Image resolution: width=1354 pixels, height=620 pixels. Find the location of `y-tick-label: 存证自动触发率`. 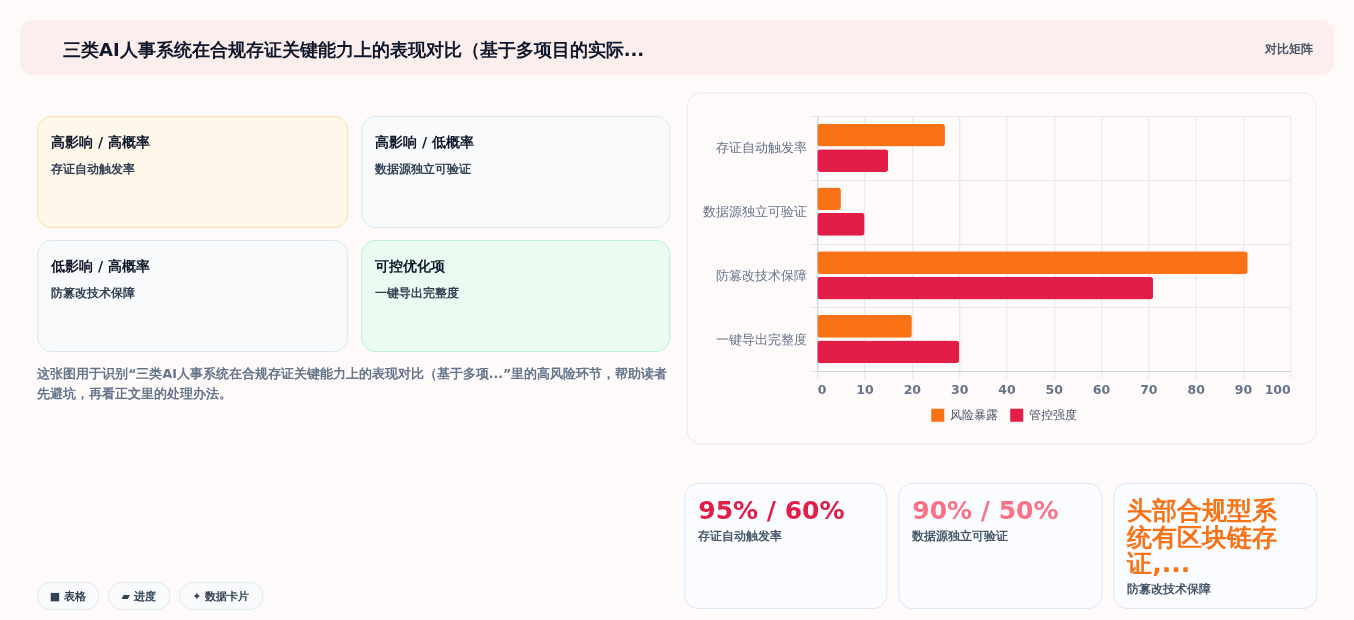

y-tick-label: 存证自动触发率 is located at coordinates (761, 148).